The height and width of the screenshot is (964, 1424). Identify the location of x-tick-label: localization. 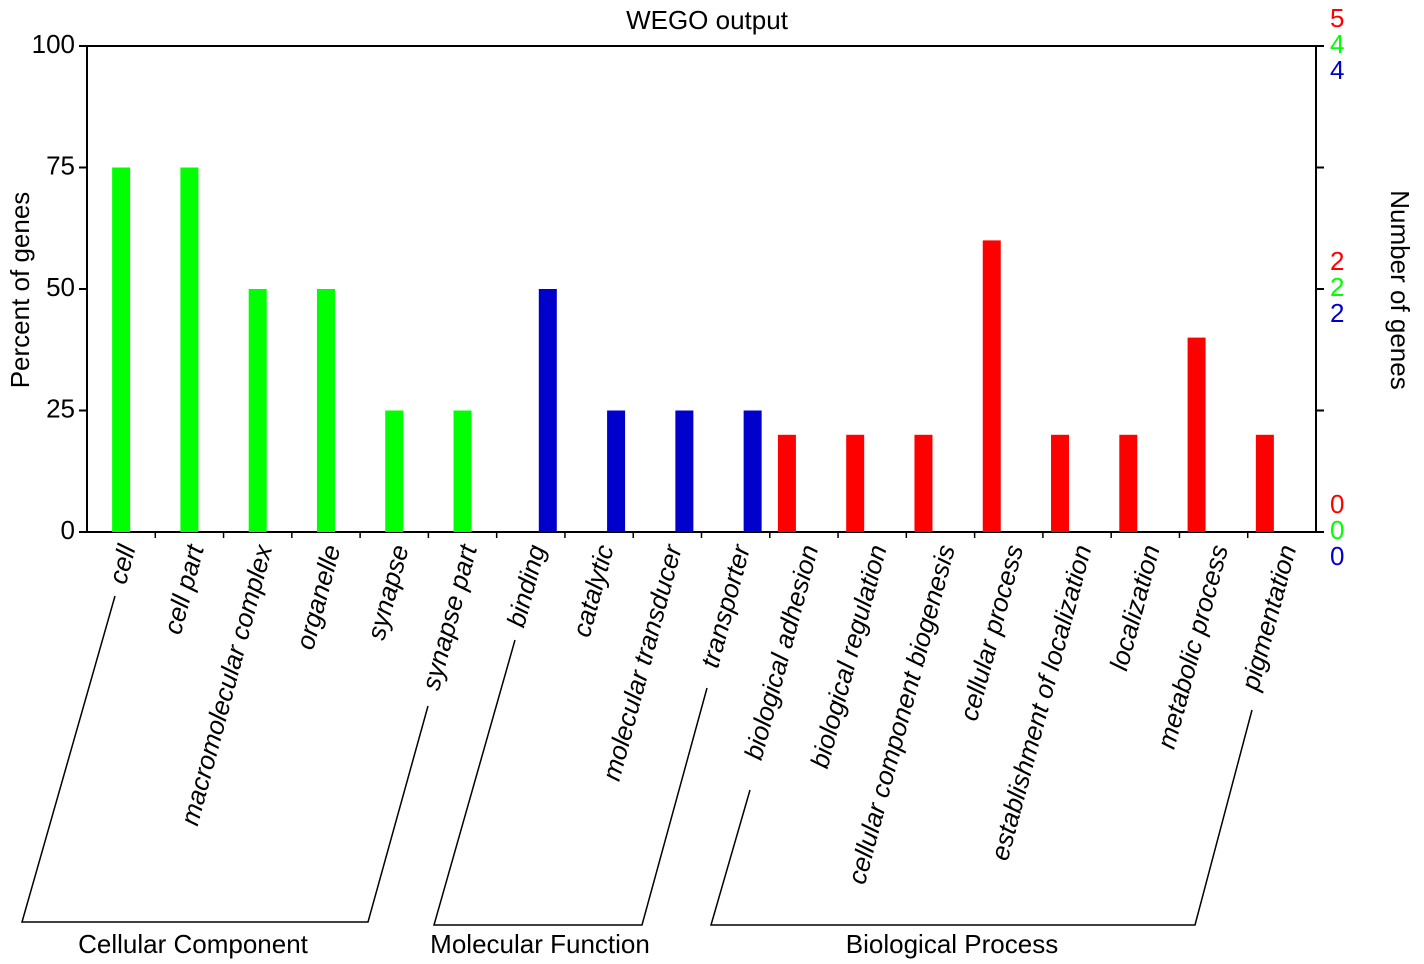
(1134, 608).